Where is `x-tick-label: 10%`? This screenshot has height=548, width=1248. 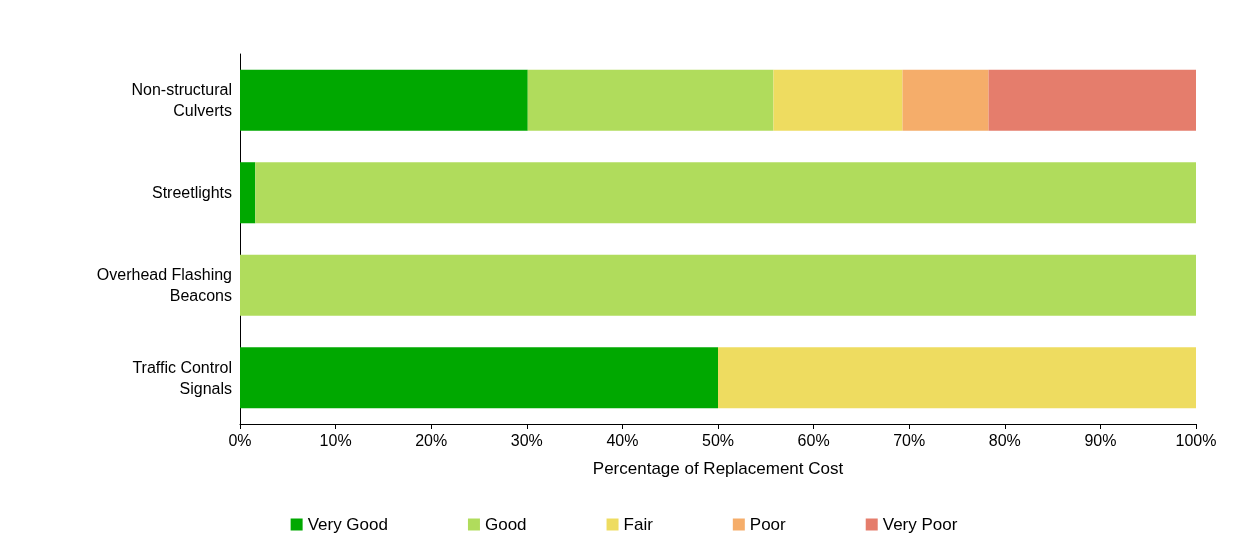
x-tick-label: 10% is located at coordinates (335, 440).